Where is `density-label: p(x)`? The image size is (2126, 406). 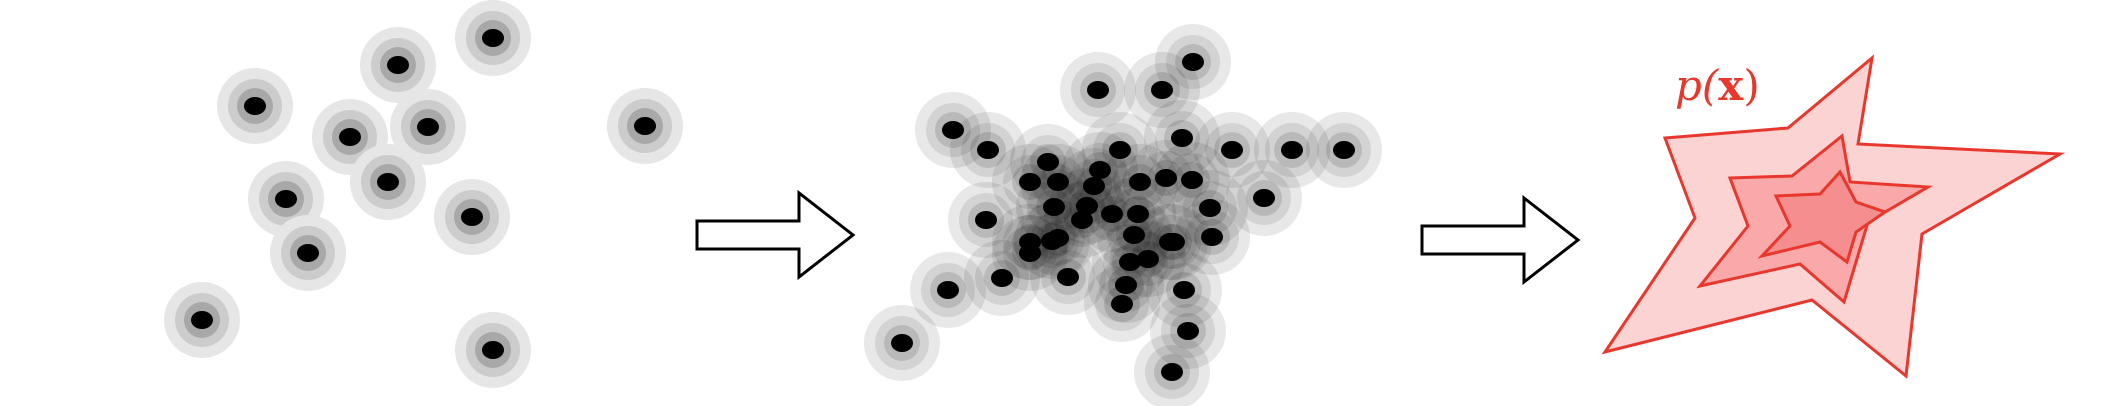 density-label: p(x) is located at coordinates (1717, 85).